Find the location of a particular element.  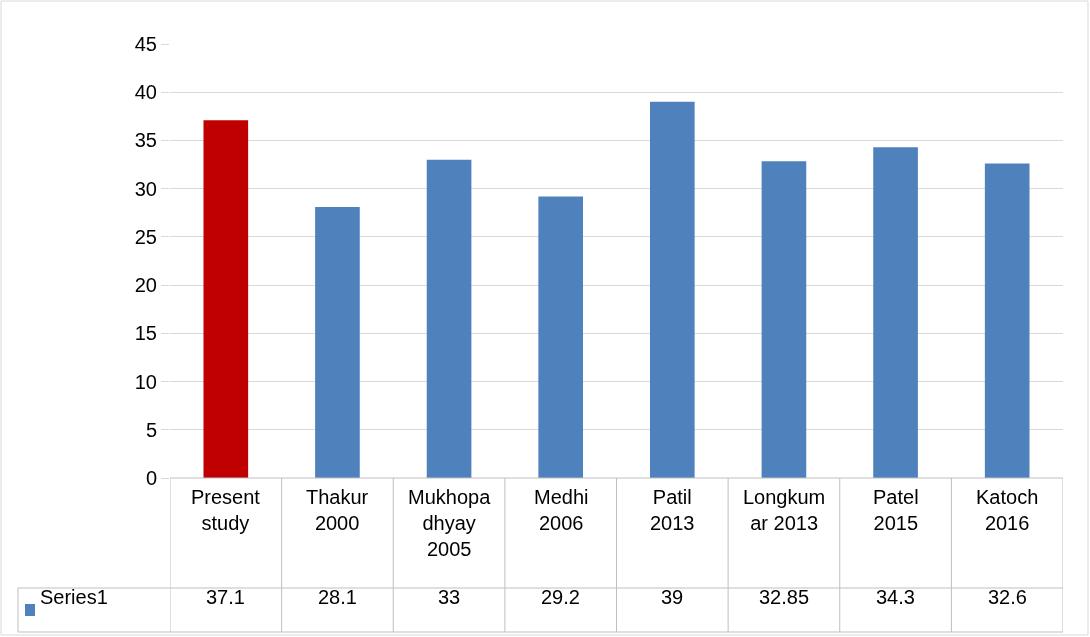

data-label: 28.1 is located at coordinates (337, 597).